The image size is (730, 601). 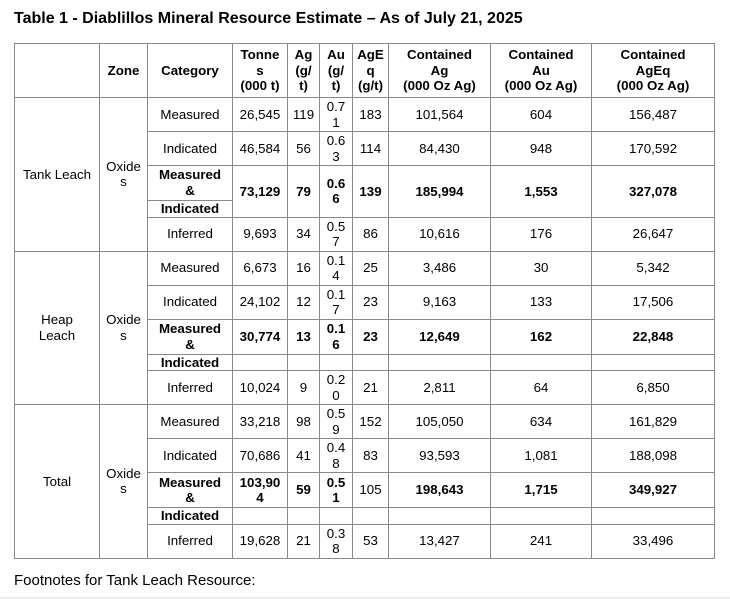 What do you see at coordinates (303, 114) in the screenshot?
I see `value-cell-ag: 119` at bounding box center [303, 114].